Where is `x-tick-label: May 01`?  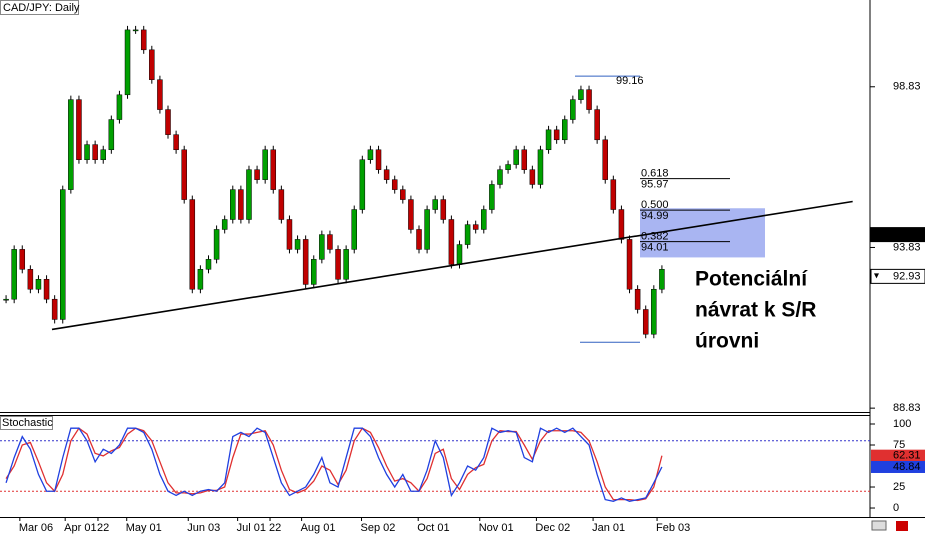 x-tick-label: May 01 is located at coordinates (144, 528).